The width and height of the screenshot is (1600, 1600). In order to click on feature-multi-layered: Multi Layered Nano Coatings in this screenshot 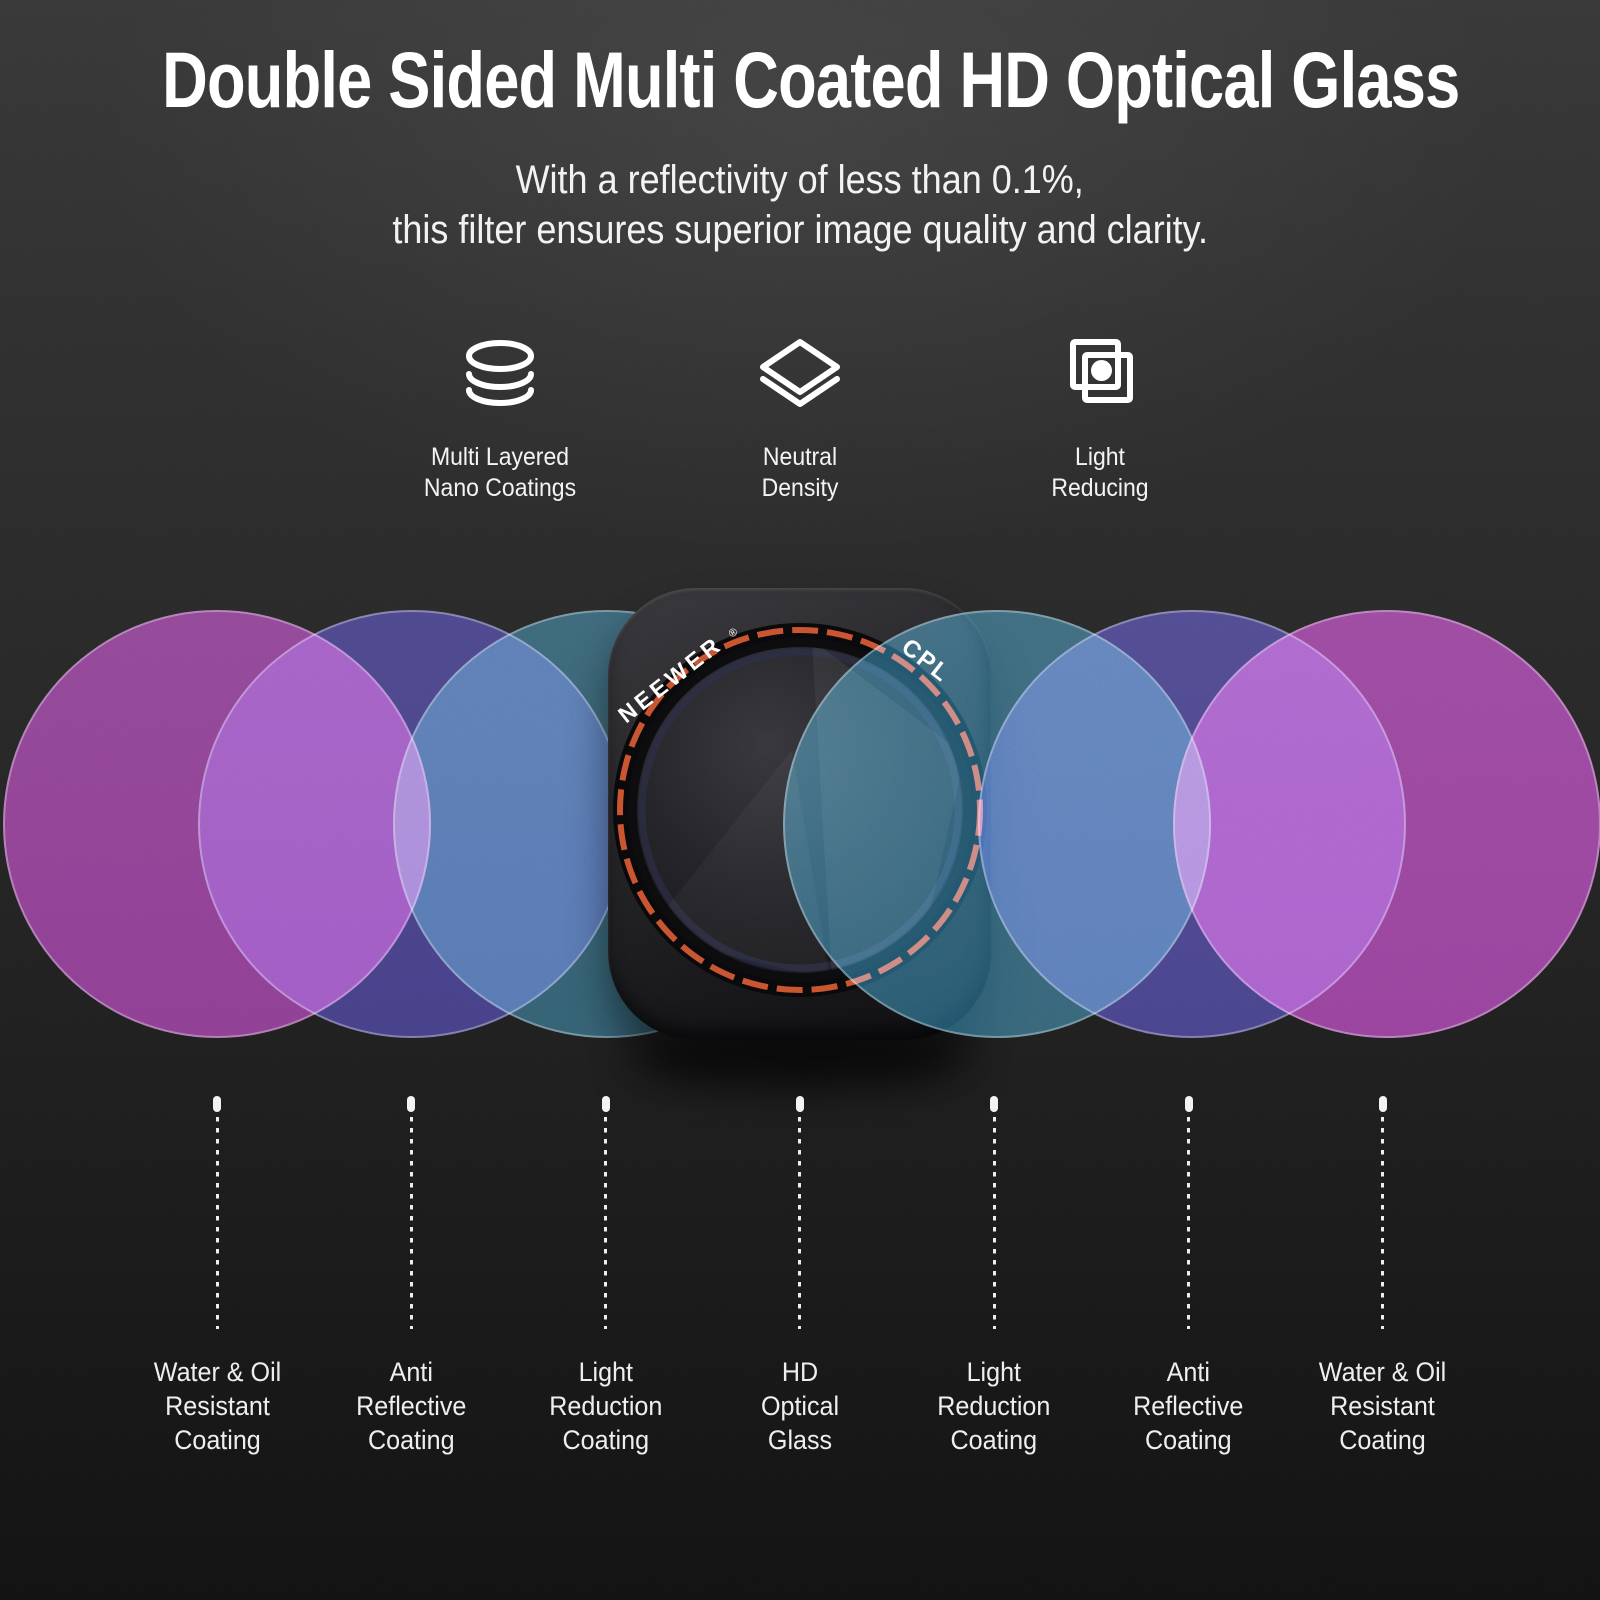, I will do `click(500, 419)`.